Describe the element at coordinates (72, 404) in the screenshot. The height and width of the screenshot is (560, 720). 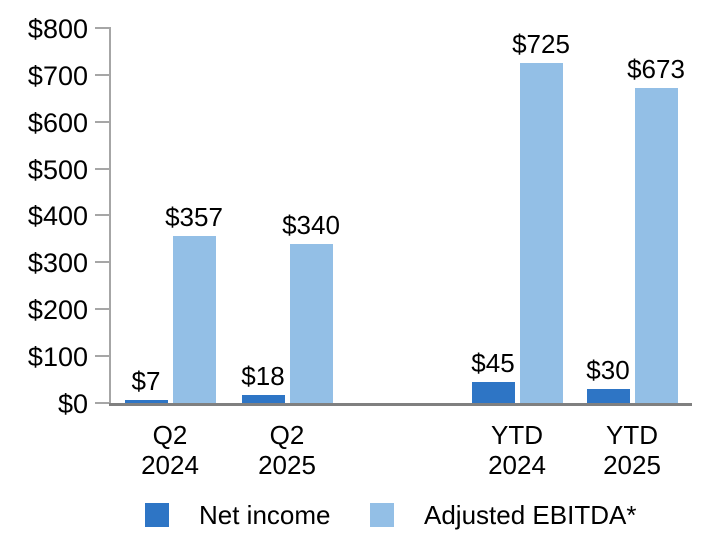
I see `y-tick-label: $0` at that location.